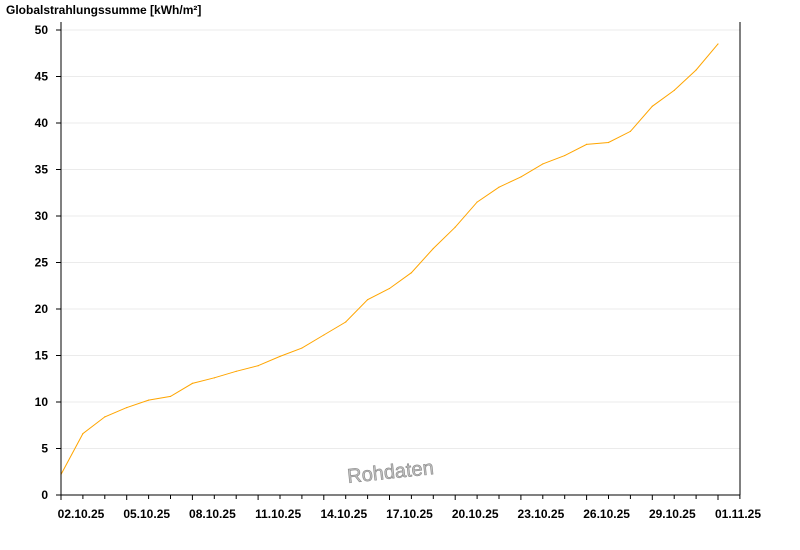 The width and height of the screenshot is (800, 550). I want to click on y-tick-label: 45, so click(42, 77).